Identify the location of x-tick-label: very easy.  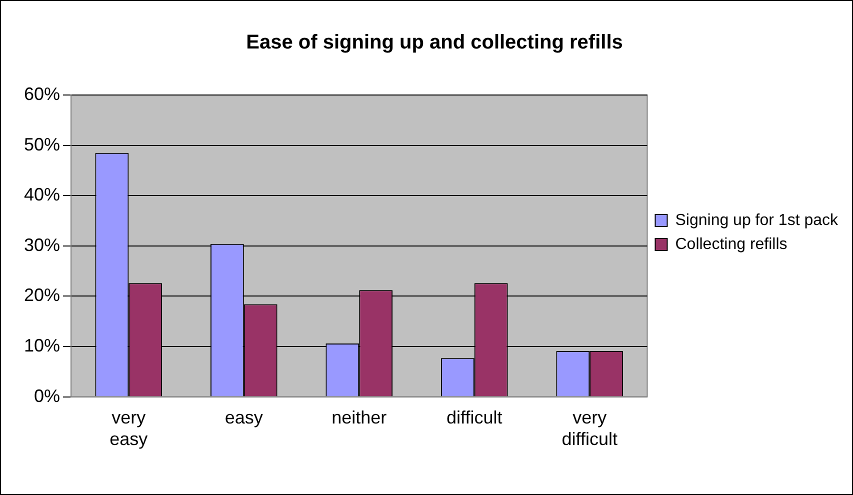
(129, 429).